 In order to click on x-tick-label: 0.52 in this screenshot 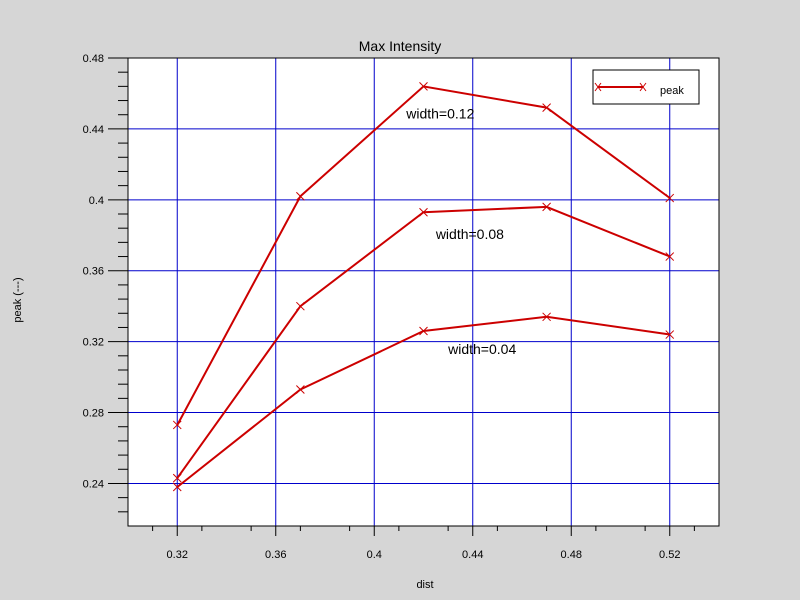, I will do `click(669, 555)`.